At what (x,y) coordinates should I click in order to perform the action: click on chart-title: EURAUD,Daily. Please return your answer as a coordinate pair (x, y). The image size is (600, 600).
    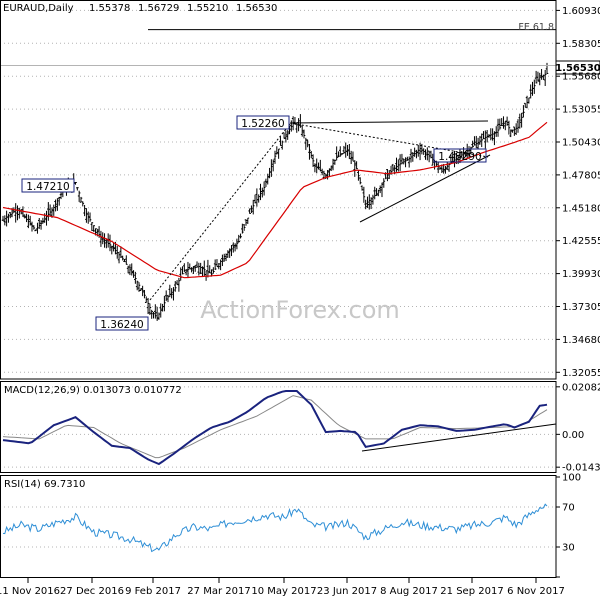
    Looking at the image, I should click on (38, 8).